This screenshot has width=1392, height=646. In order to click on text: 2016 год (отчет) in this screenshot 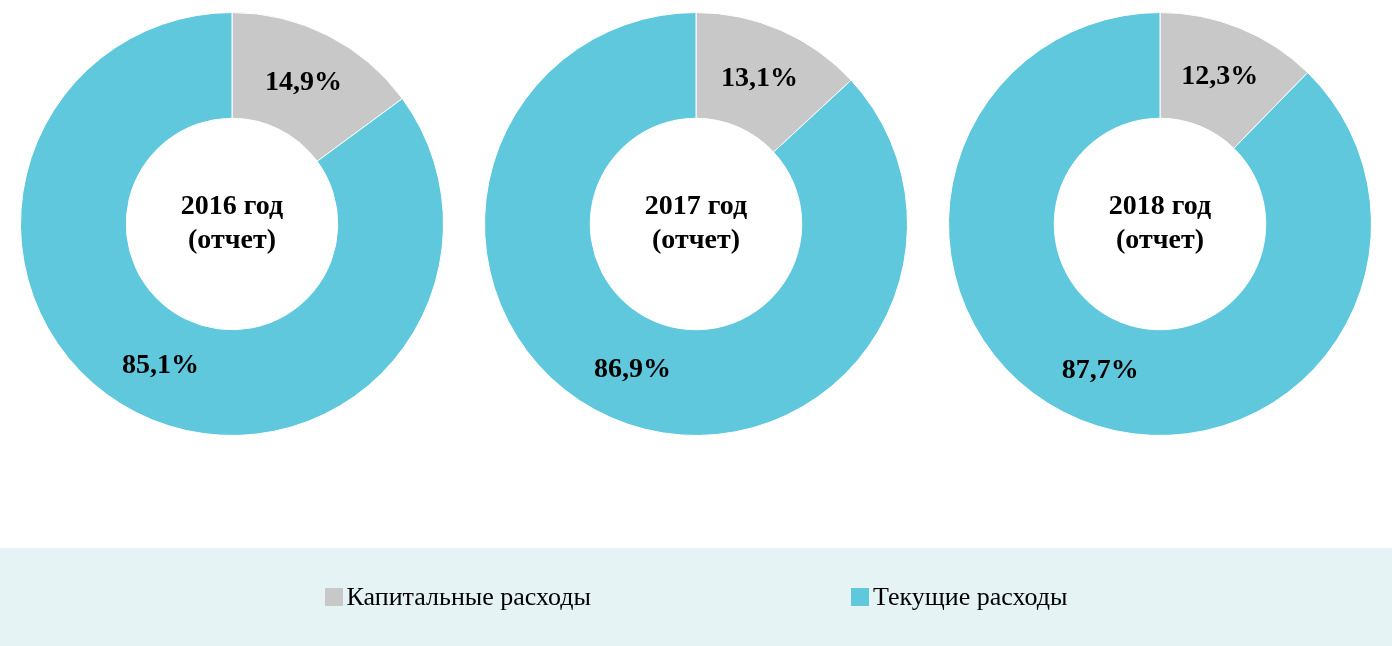, I will do `click(232, 222)`.